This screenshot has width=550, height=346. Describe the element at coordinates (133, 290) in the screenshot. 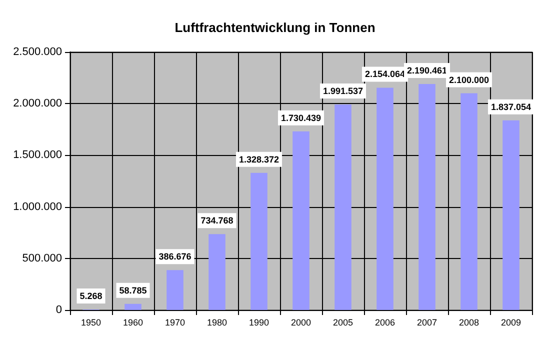

I see `data-label: 58.785` at that location.